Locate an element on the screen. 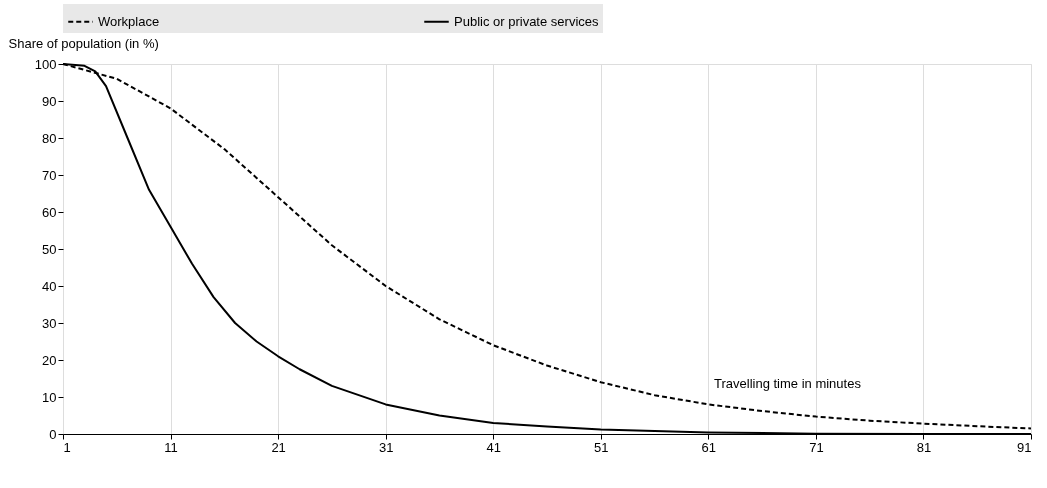 The width and height of the screenshot is (1047, 488). x-tick-label: 1 is located at coordinates (67, 447).